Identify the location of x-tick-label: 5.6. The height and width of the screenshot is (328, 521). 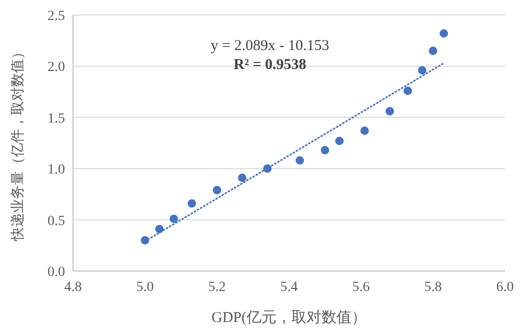
(361, 287).